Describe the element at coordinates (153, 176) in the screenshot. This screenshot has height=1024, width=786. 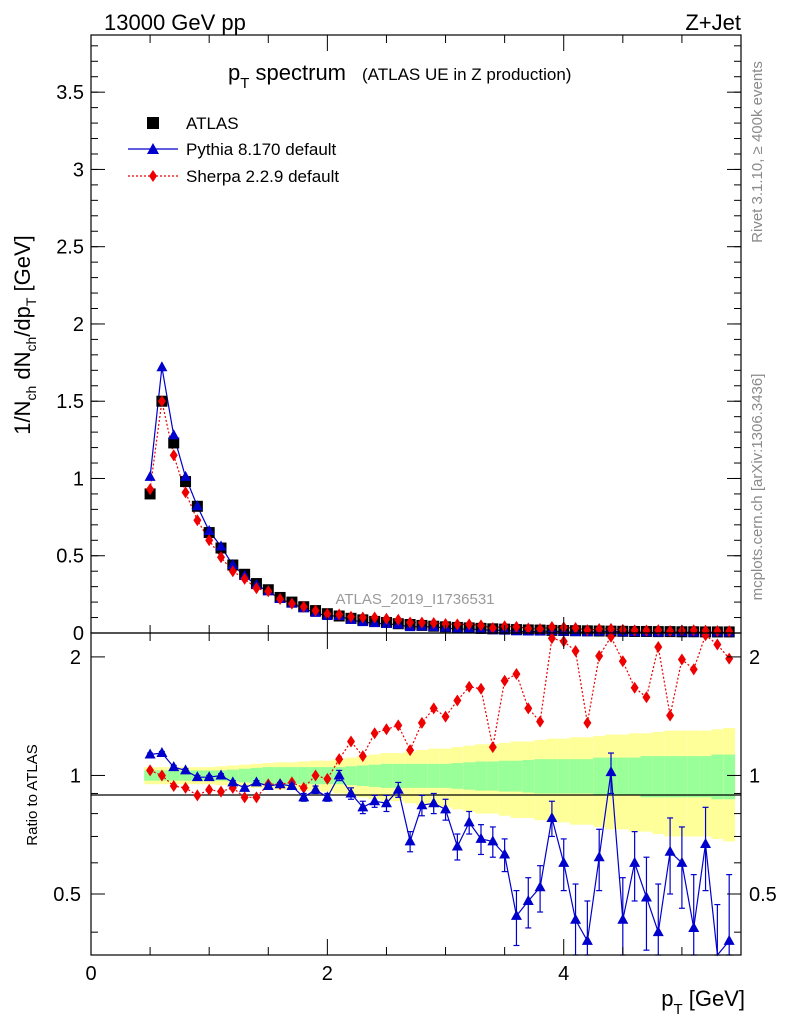
I see `legend-sherpa-marker` at that location.